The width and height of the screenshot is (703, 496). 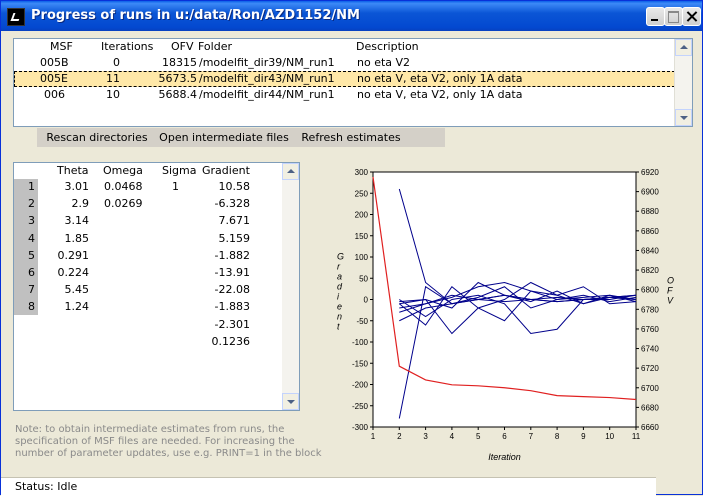 What do you see at coordinates (113, 94) in the screenshot?
I see `run-iterations: 10` at bounding box center [113, 94].